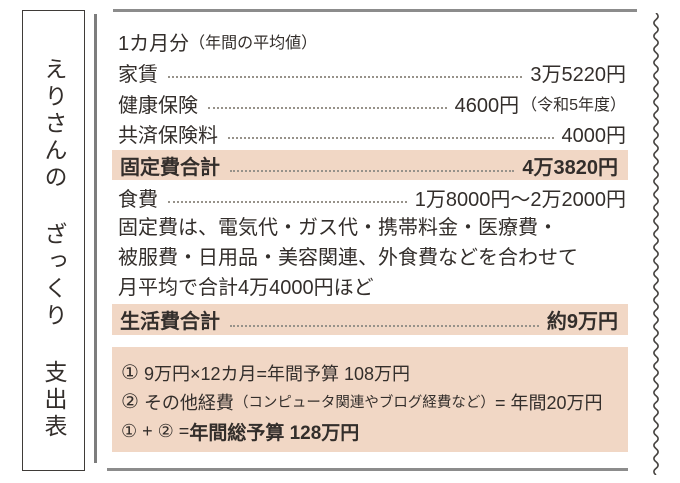 This screenshot has width=680, height=483. I want to click on table-row-living-cost-total: 生活費合計 約9万円, so click(370, 319).